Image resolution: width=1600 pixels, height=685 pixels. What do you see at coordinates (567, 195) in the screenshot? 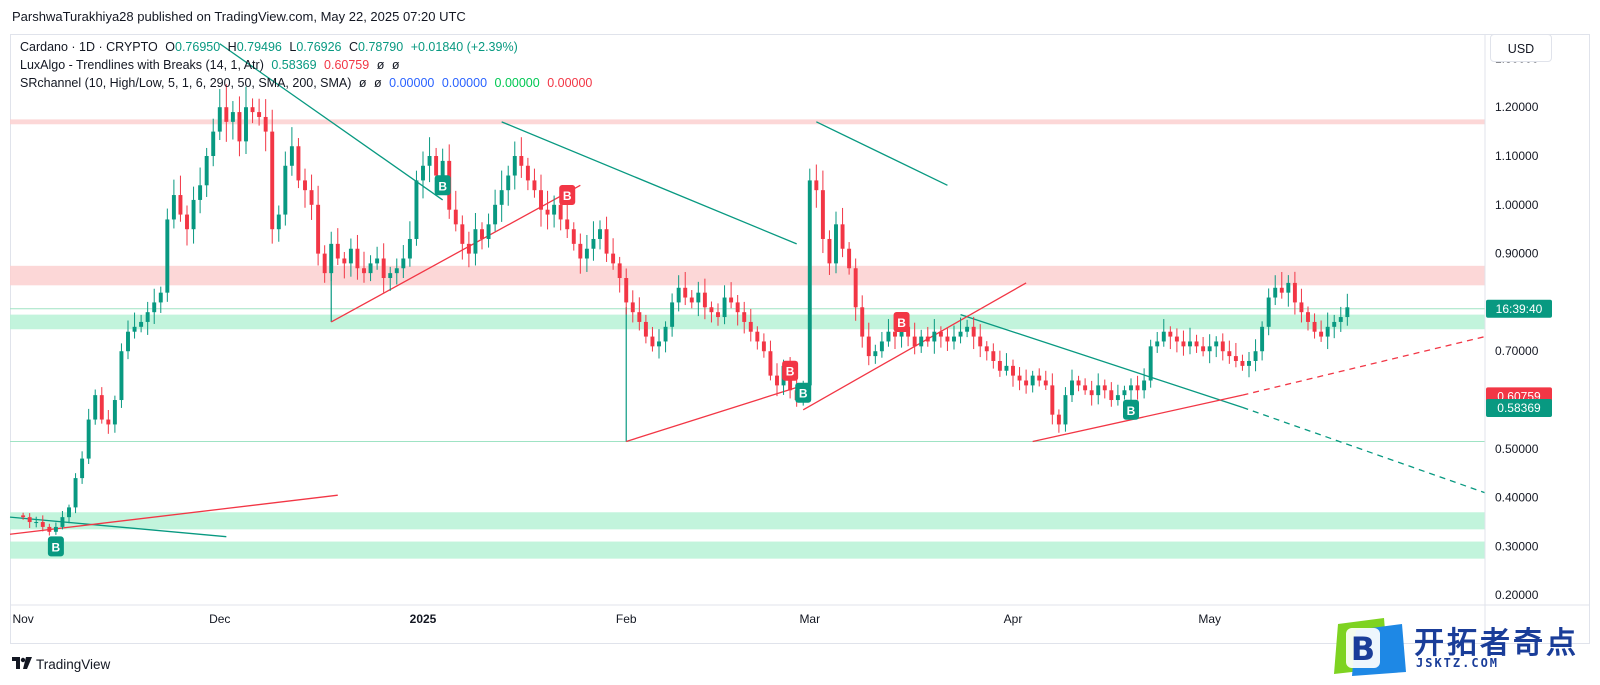
I see `bearish-break-marker: B` at bounding box center [567, 195].